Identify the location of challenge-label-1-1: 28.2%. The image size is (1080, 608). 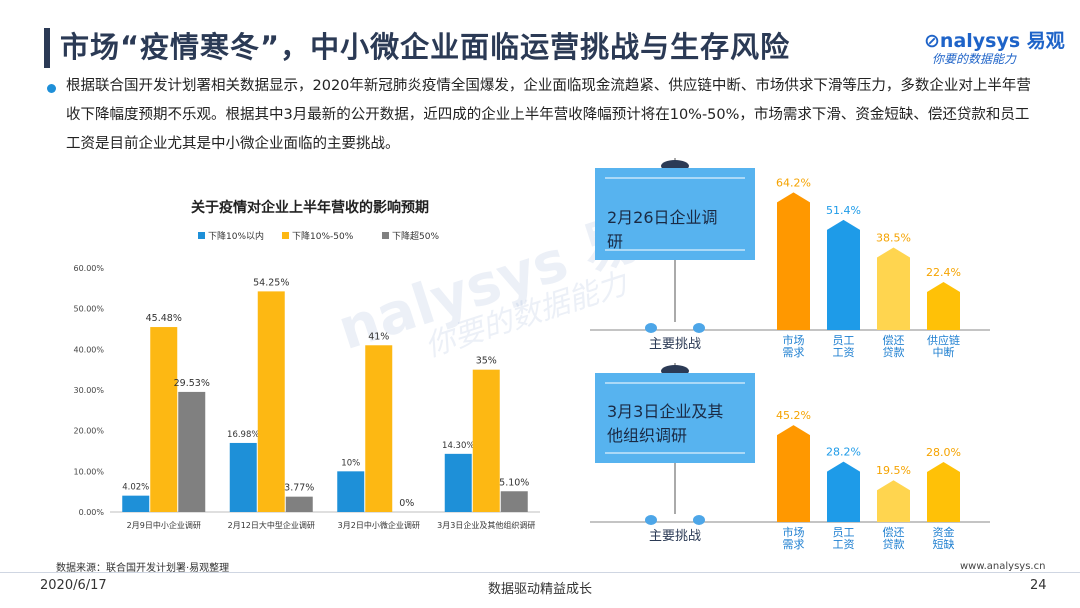
(843, 452).